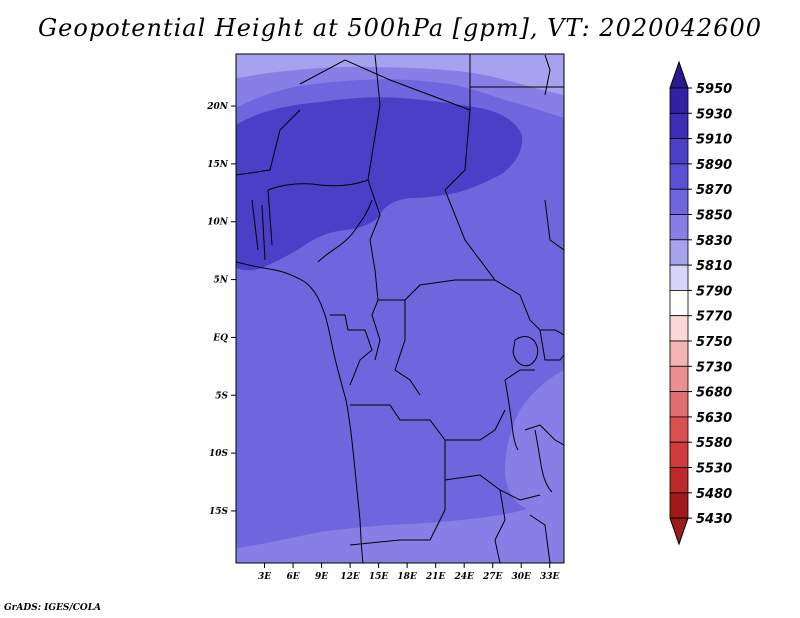 The width and height of the screenshot is (800, 618). Describe the element at coordinates (679, 74) in the screenshot. I see `colorbar-top-arrow` at that location.